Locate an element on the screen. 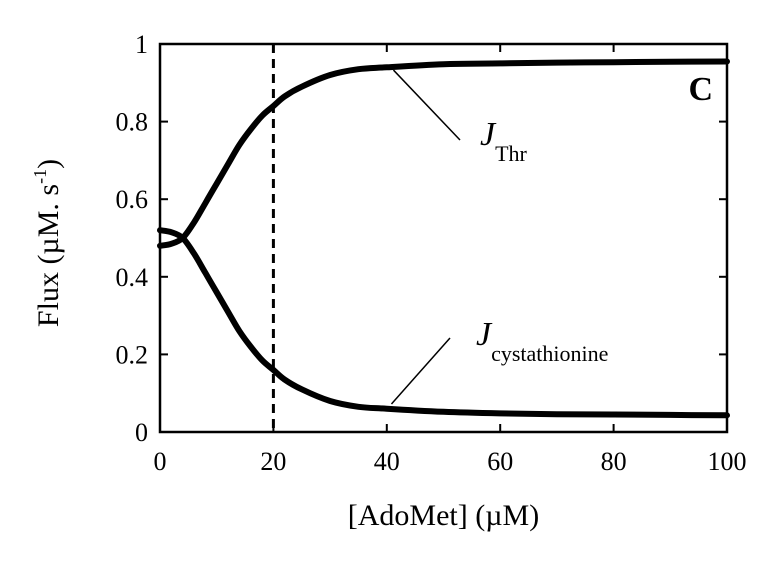 The height and width of the screenshot is (570, 776). series-label-thr-sub: Thr is located at coordinates (511, 153).